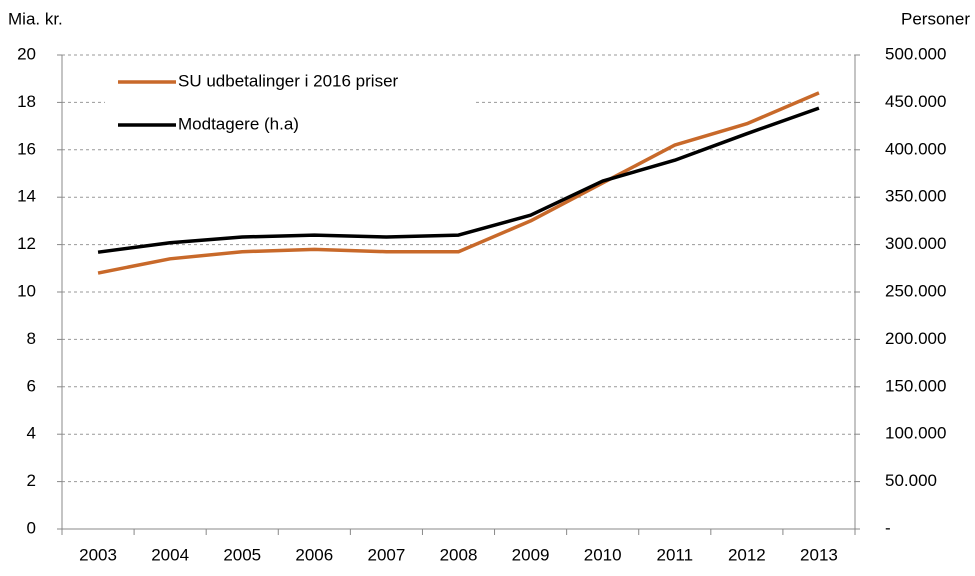 The image size is (975, 576). Describe the element at coordinates (915, 196) in the screenshot. I see `y2-tick-label: 350.000` at that location.